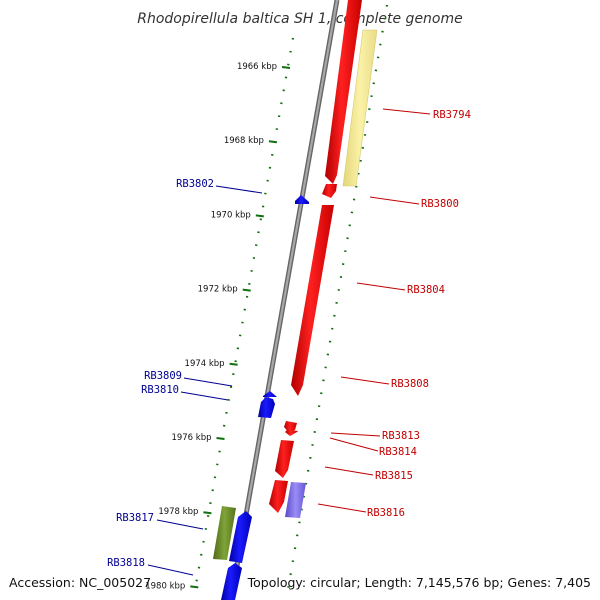 The height and width of the screenshot is (600, 600). What do you see at coordinates (218, 290) in the screenshot?
I see `scale-tick-label: 1972 kbp` at bounding box center [218, 290].